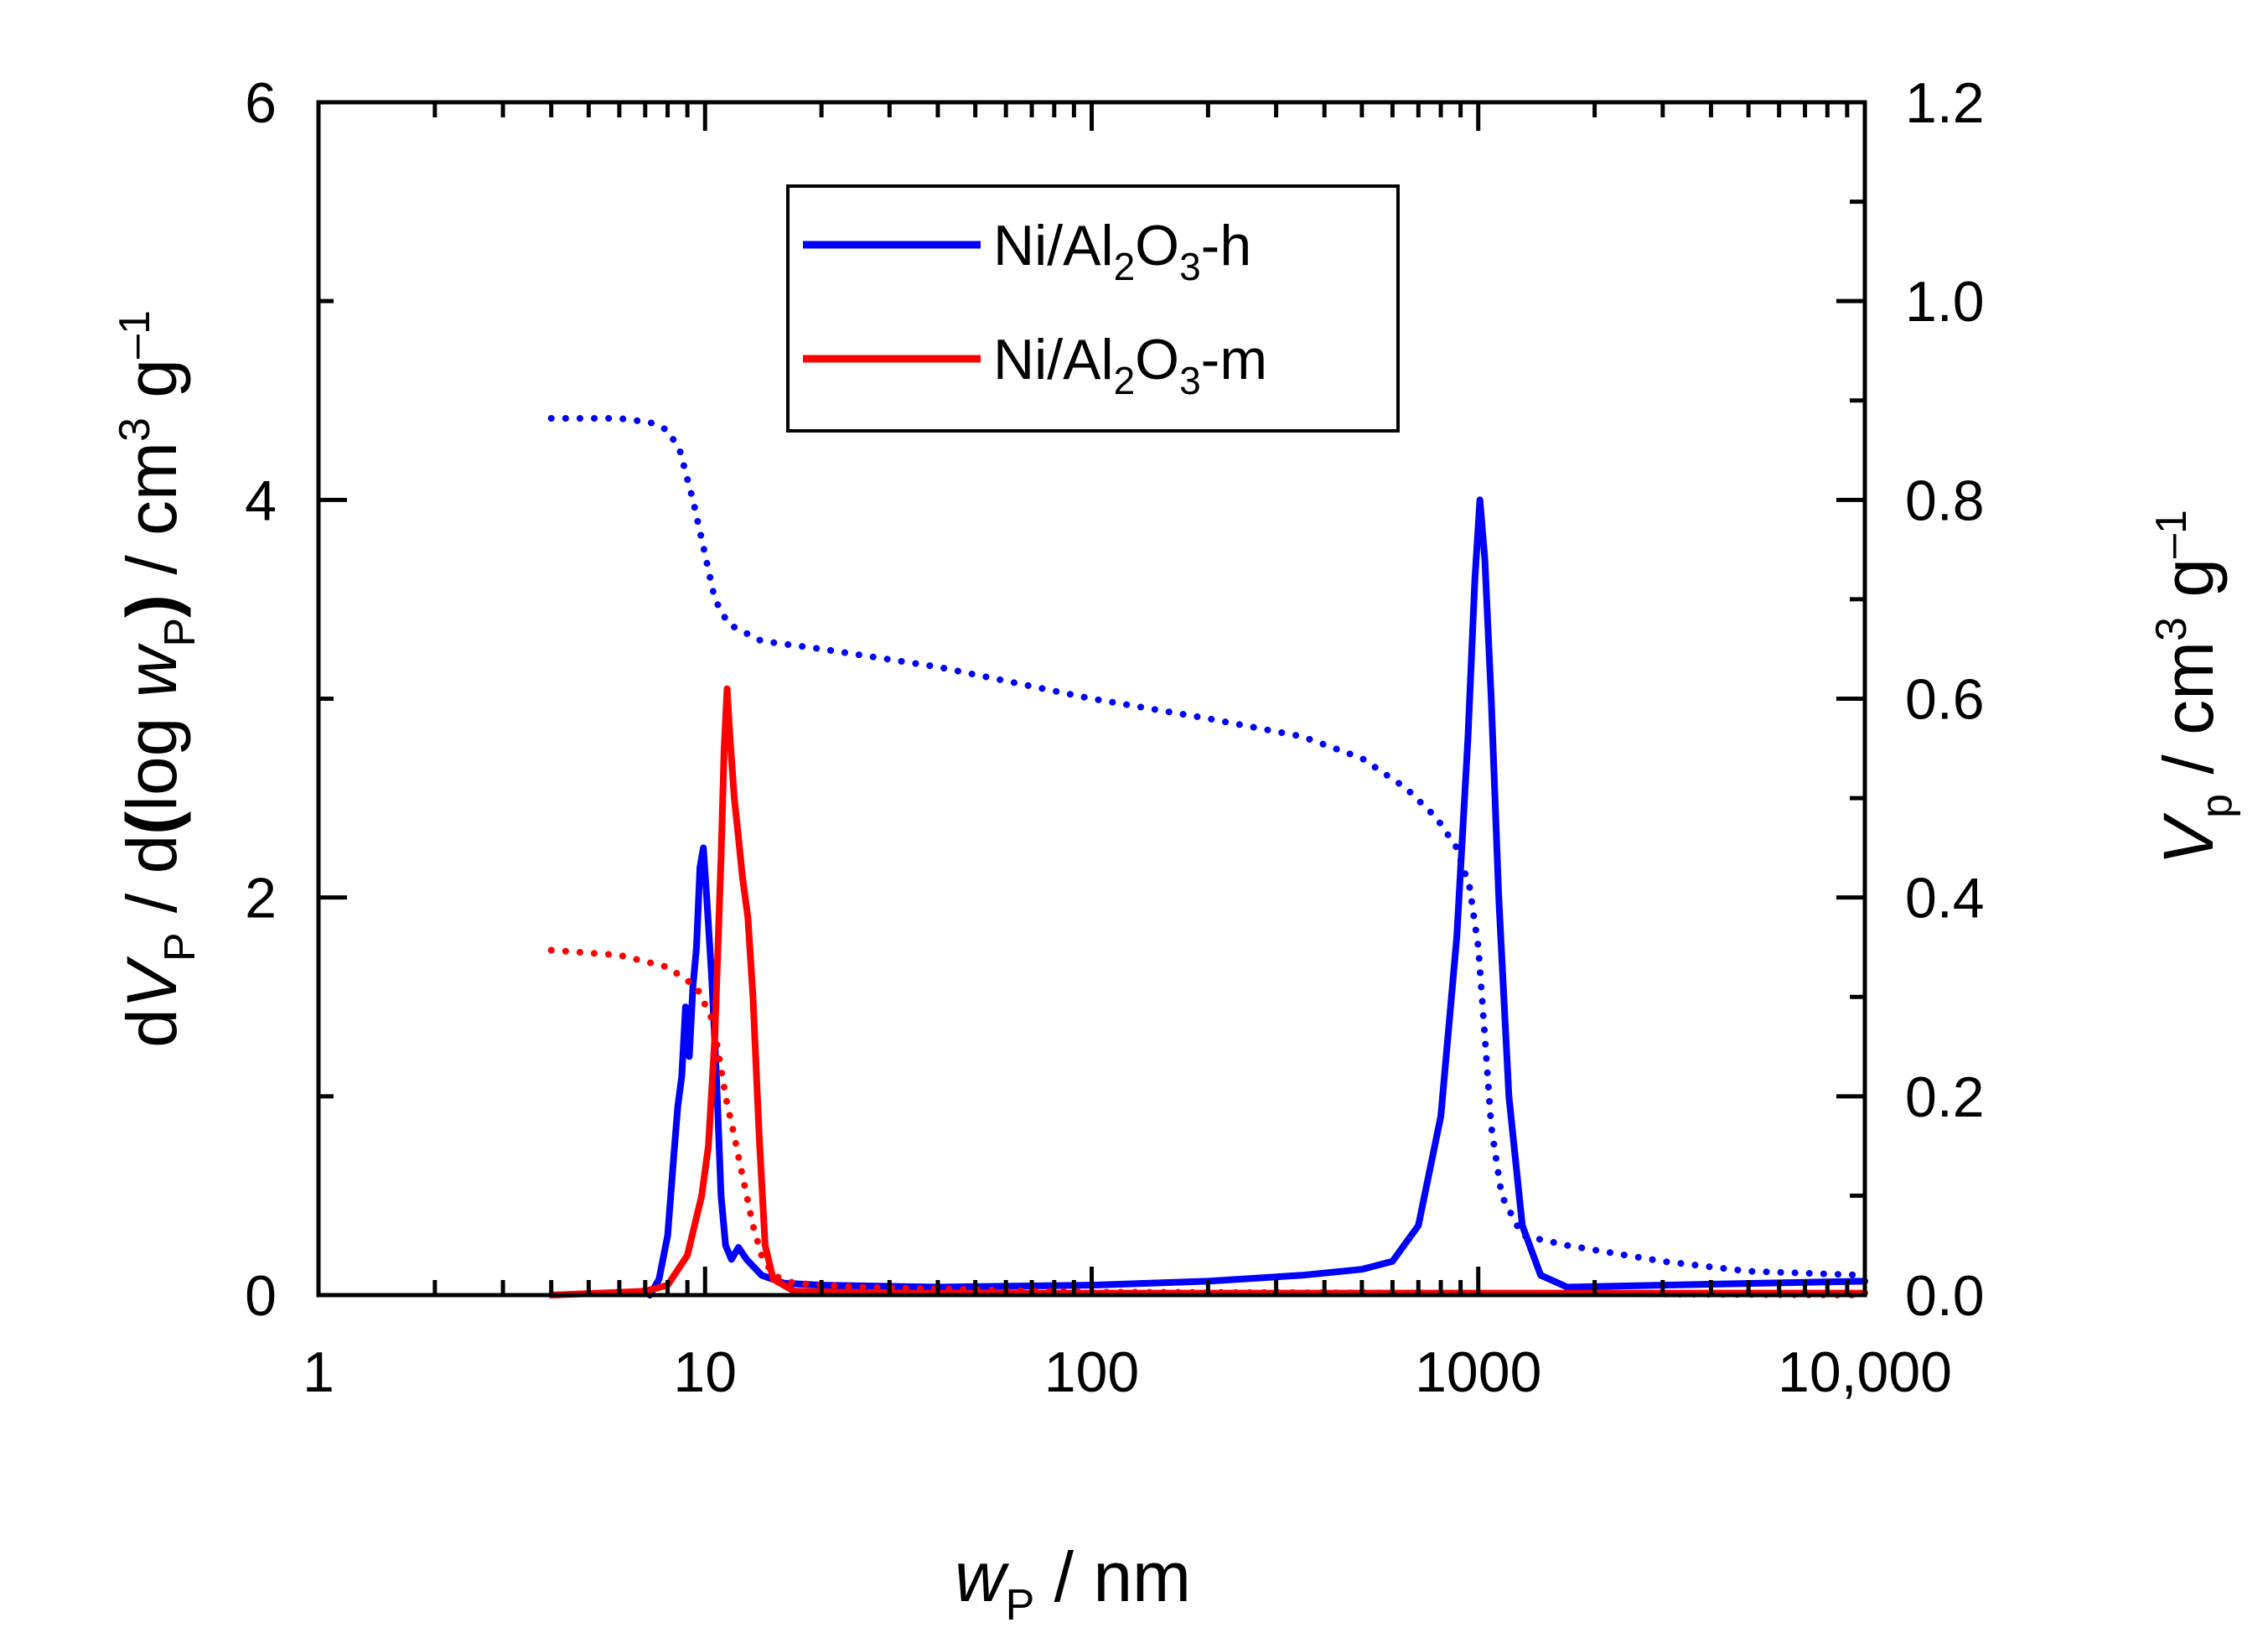 This screenshot has width=2268, height=1643. What do you see at coordinates (1130, 365) in the screenshot?
I see `legend-label-m: Ni/Al2O3-m` at bounding box center [1130, 365].